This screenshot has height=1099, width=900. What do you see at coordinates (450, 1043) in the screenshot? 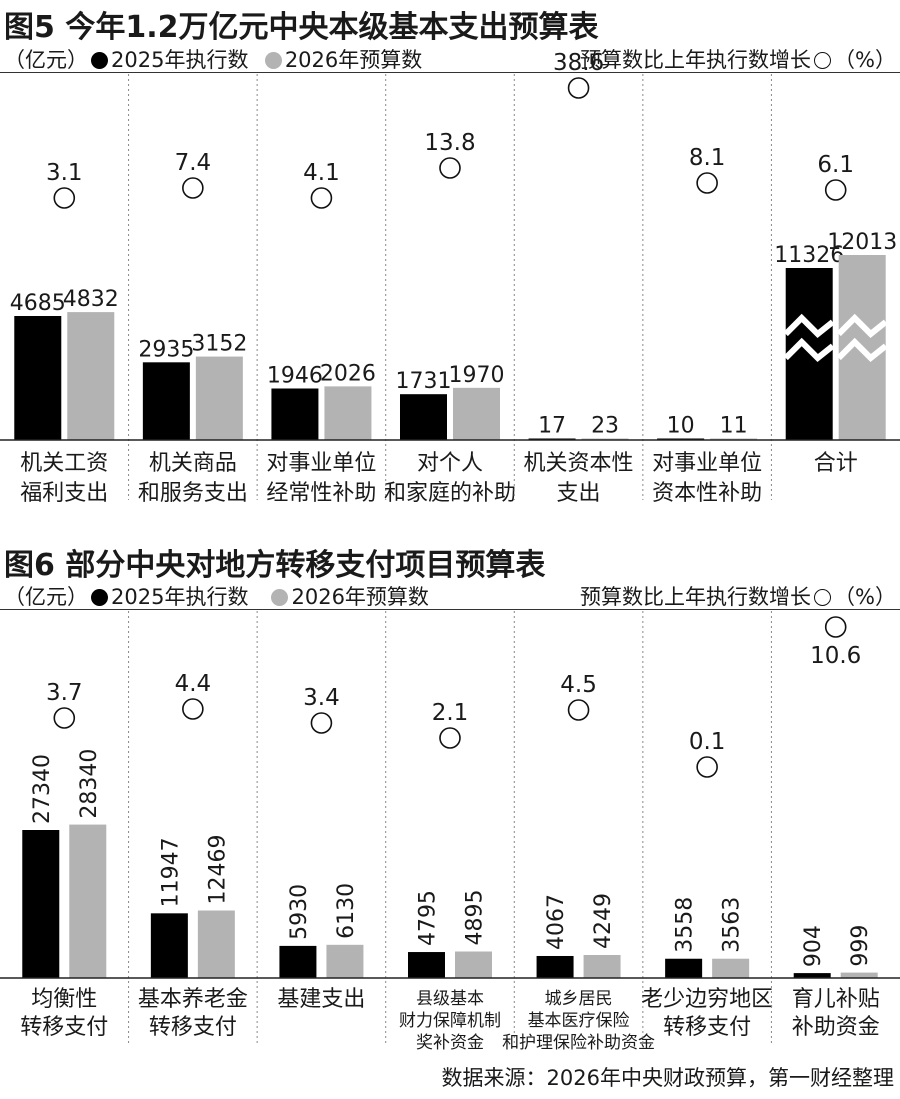
I see `chart2-category-label: 奖补资金` at bounding box center [450, 1043].